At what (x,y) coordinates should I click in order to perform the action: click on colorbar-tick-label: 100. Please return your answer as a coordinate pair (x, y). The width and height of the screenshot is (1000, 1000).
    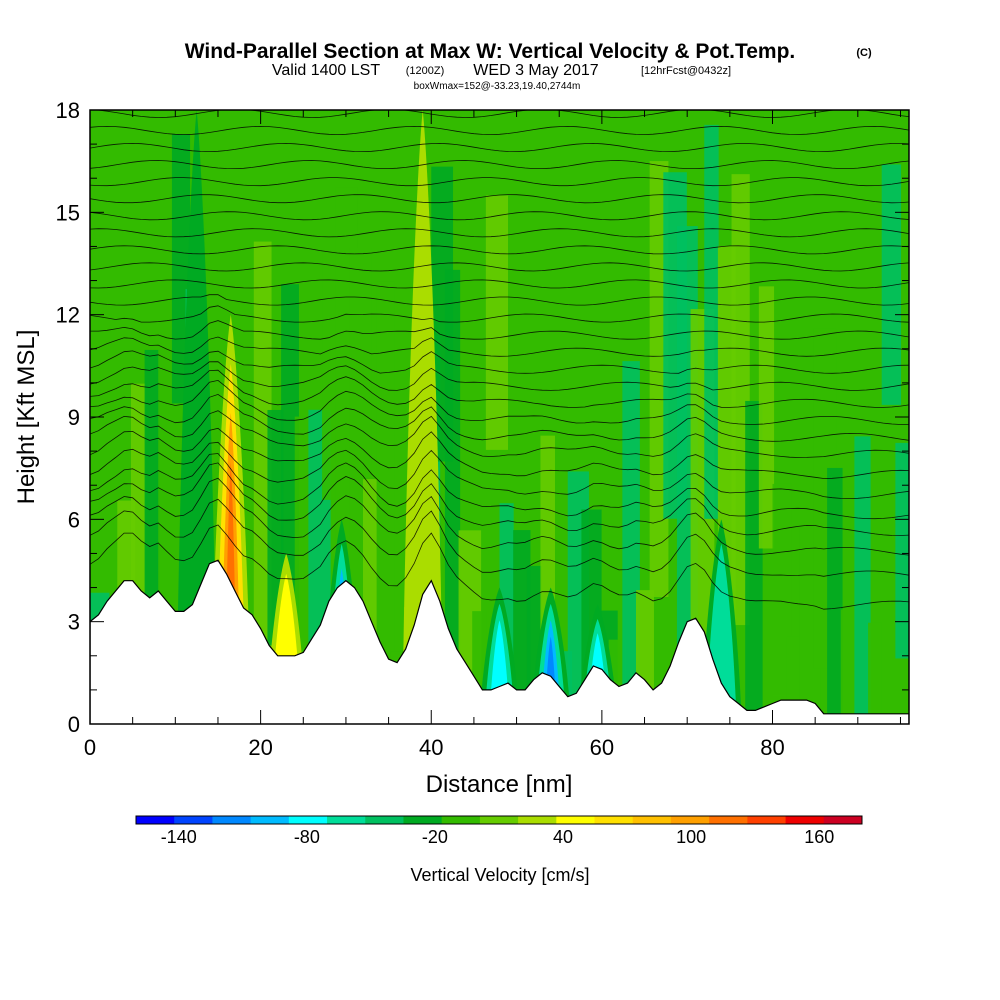
    Looking at the image, I should click on (691, 837).